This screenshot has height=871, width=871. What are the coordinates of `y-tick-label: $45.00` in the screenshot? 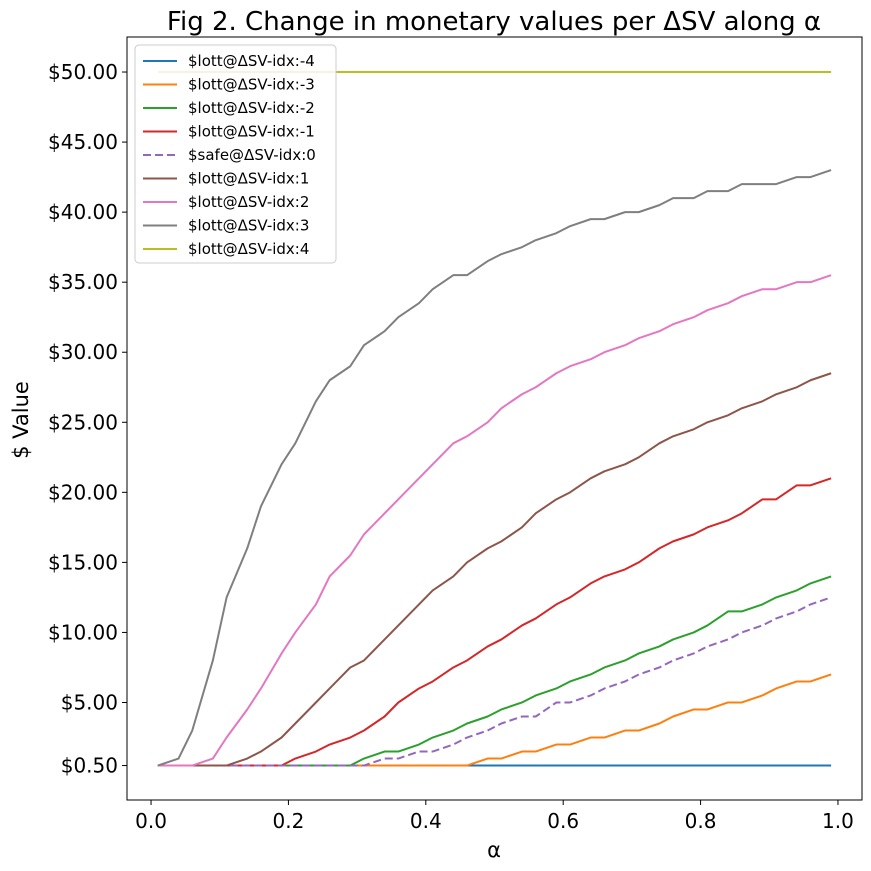 It's located at (83, 142).